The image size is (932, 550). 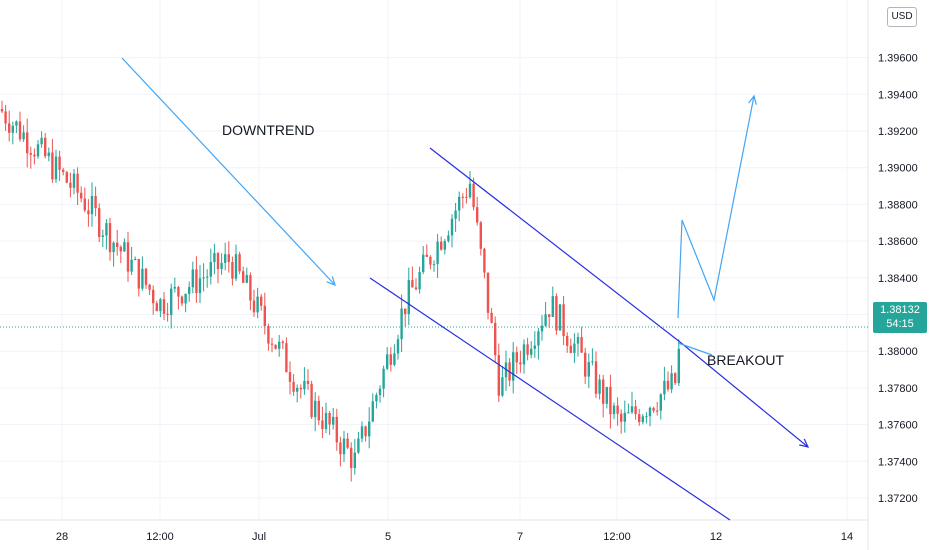 I want to click on y-tick-label: 1.37600, so click(x=898, y=426).